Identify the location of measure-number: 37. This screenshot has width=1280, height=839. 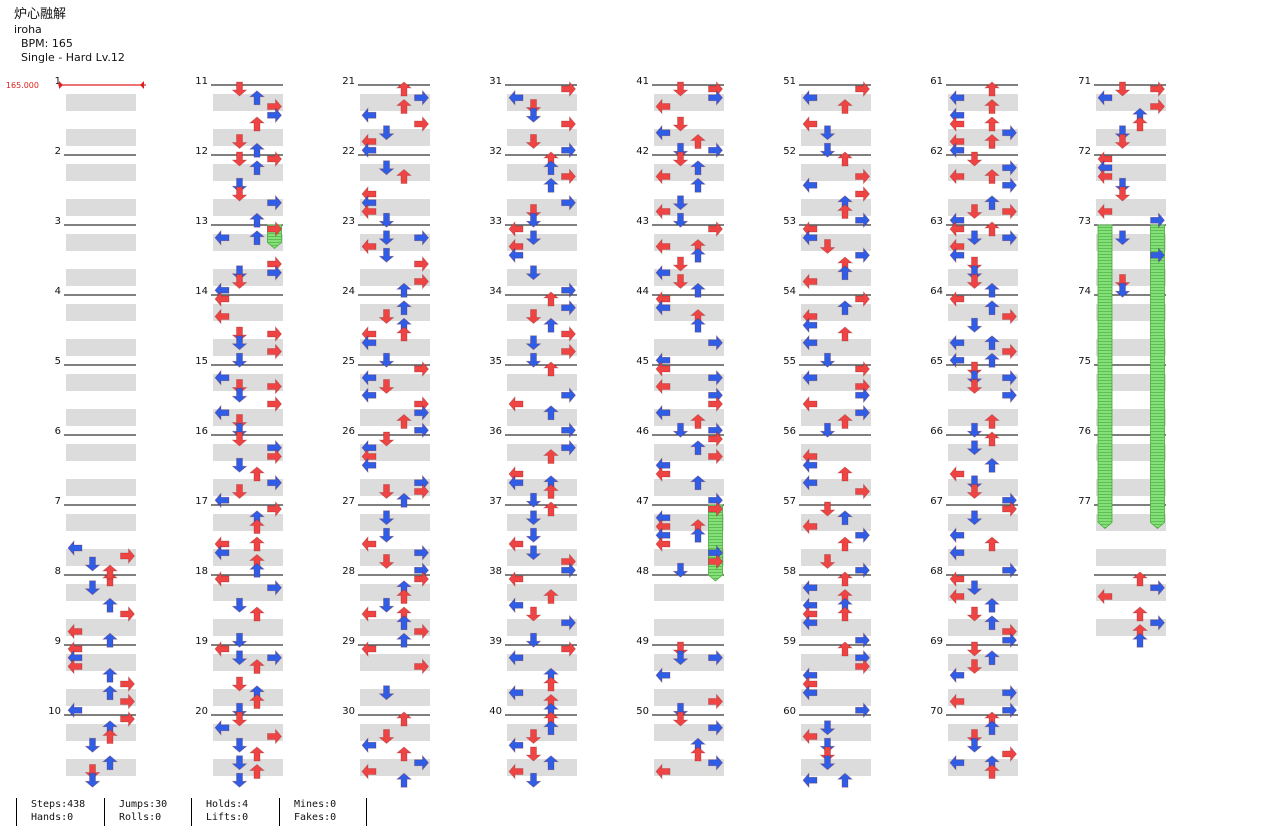
(495, 501).